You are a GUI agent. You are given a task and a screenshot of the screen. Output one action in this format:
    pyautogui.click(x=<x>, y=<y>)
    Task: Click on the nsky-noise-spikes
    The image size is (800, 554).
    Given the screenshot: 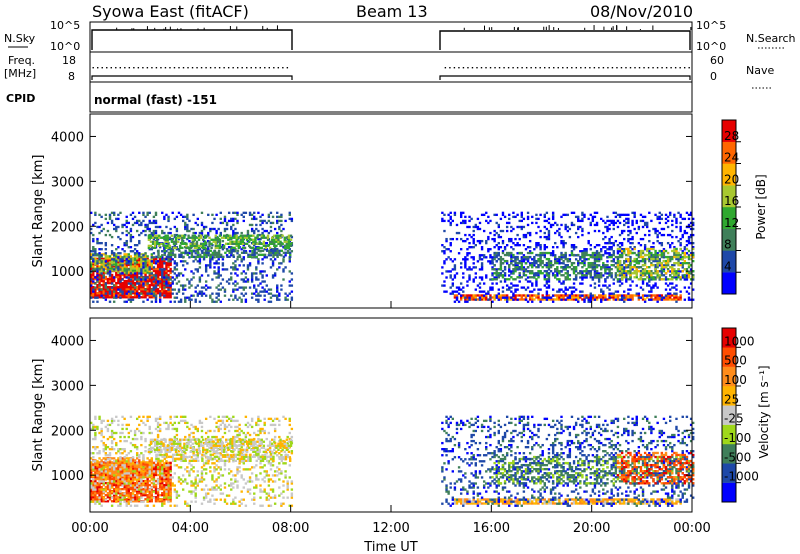 What is the action you would take?
    pyautogui.click(x=404, y=27)
    